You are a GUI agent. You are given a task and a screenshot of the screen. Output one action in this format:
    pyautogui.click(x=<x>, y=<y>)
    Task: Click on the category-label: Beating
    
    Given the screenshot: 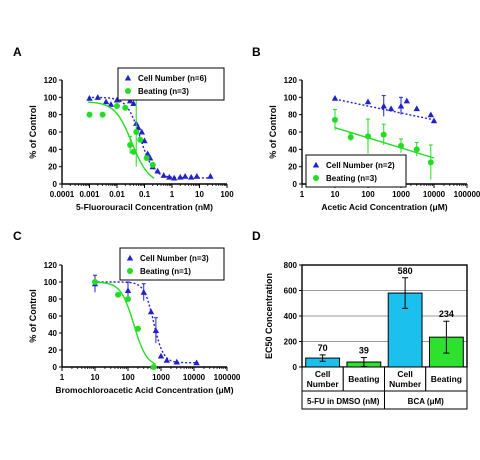 What is the action you would take?
    pyautogui.click(x=446, y=379)
    